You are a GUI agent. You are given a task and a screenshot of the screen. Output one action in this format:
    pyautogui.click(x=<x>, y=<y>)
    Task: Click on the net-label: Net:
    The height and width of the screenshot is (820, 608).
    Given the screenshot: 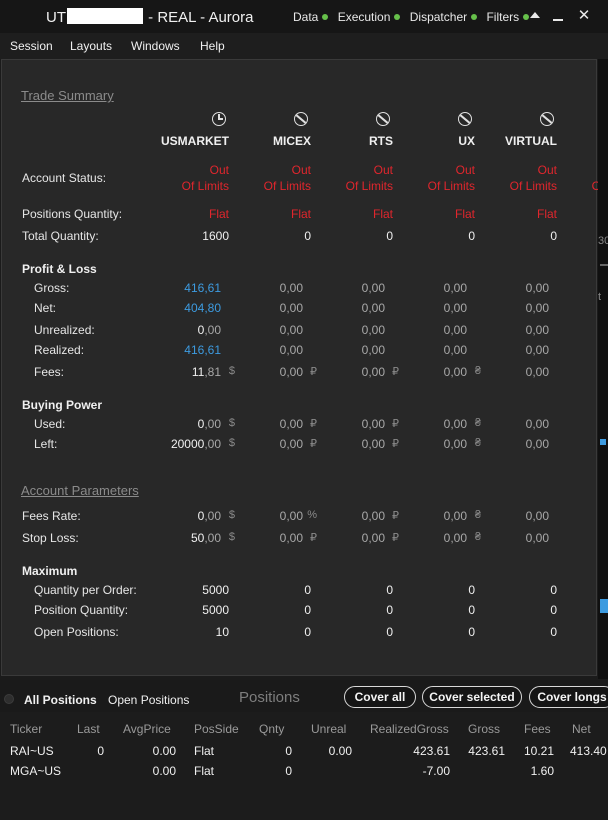 What is the action you would take?
    pyautogui.click(x=45, y=308)
    